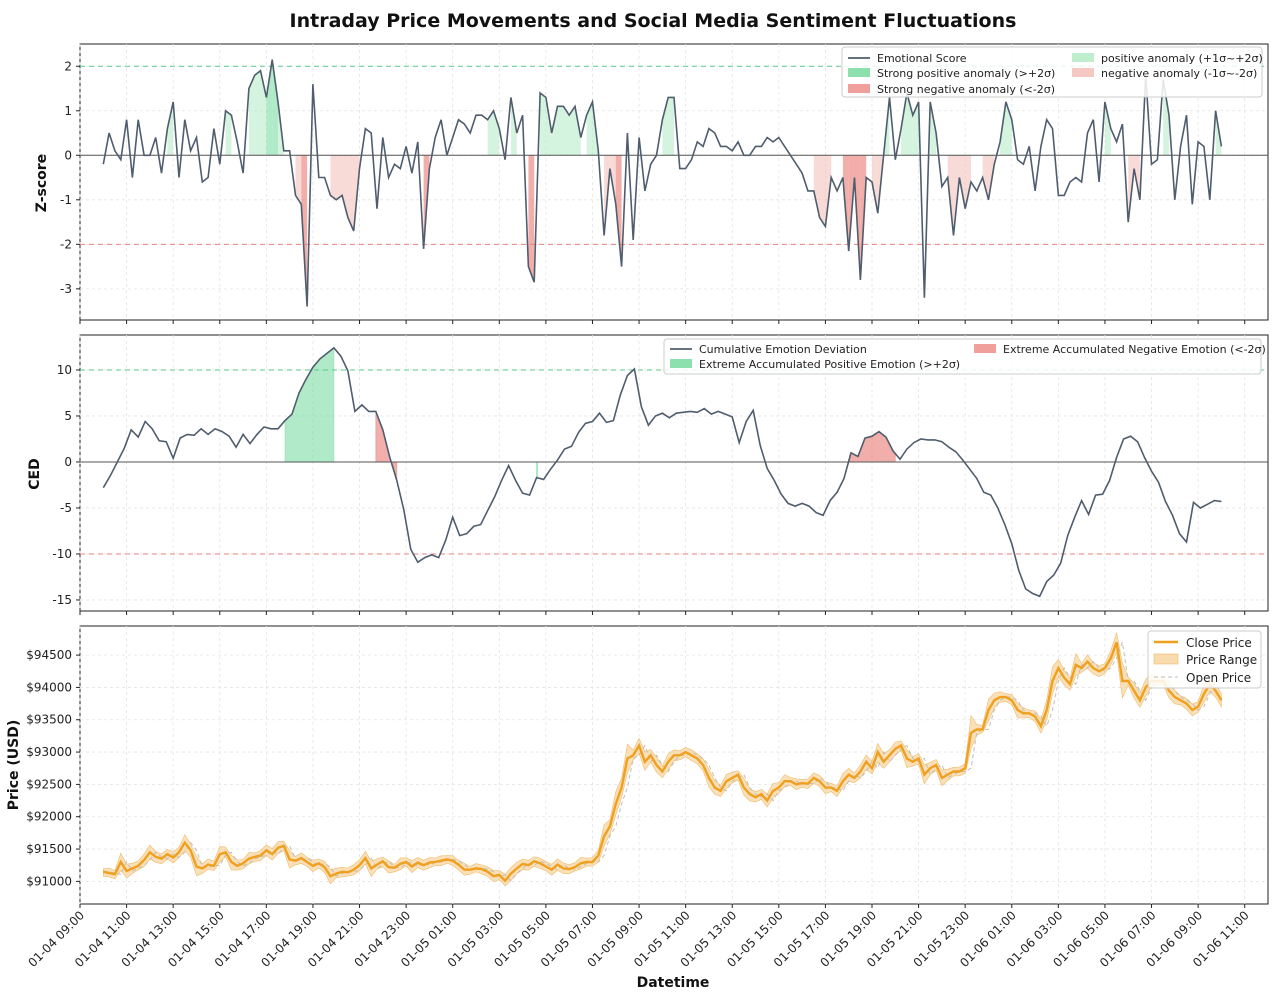  I want to click on y-tick-label: $93500, so click(49, 720).